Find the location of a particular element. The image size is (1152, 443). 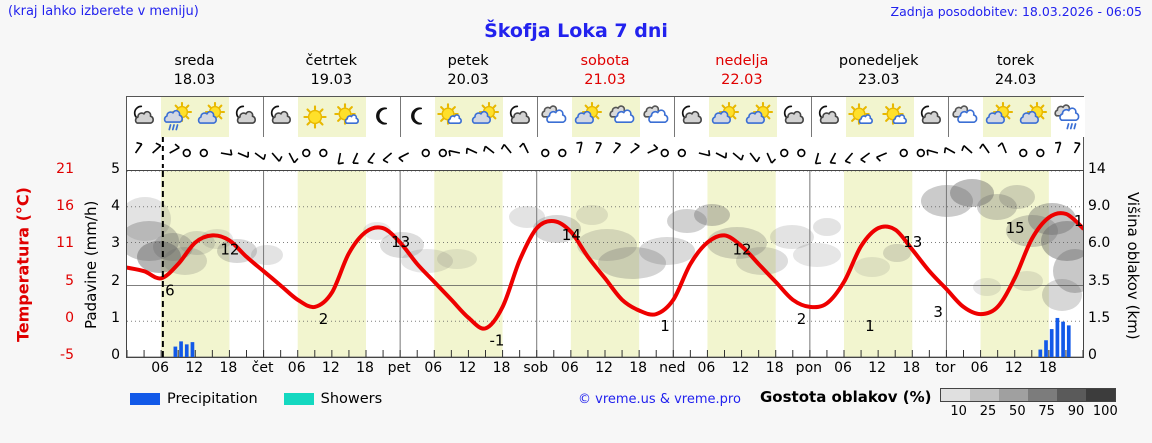

day-name: nedelja is located at coordinates (742, 61).